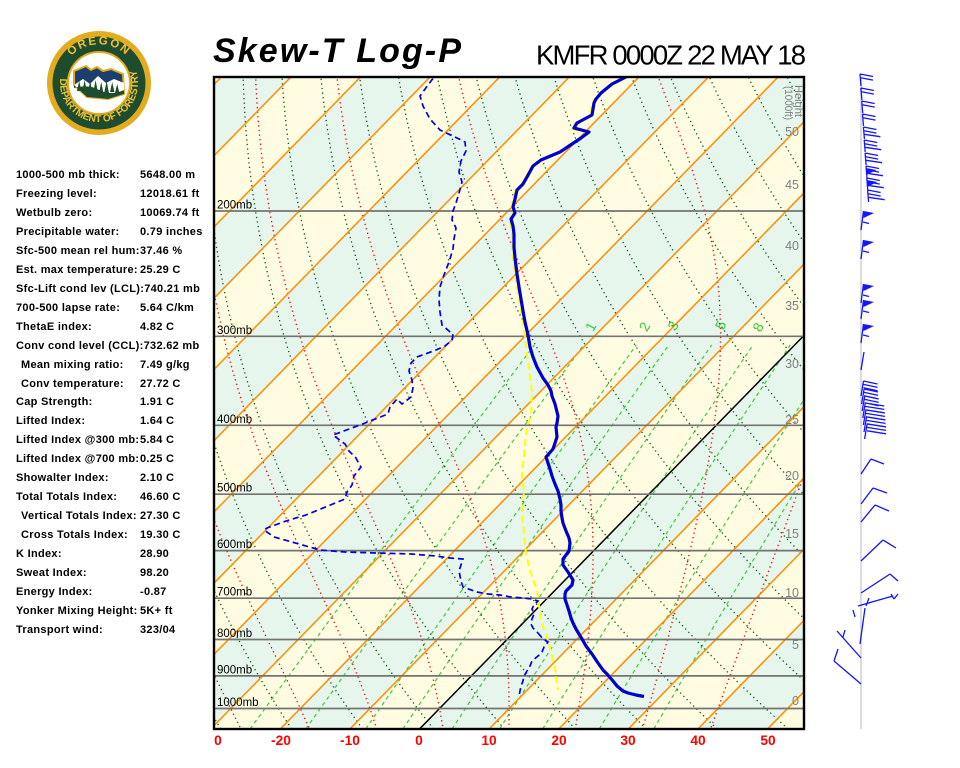 This screenshot has height=768, width=960. Describe the element at coordinates (234, 545) in the screenshot. I see `svg-text: 600mb` at that location.